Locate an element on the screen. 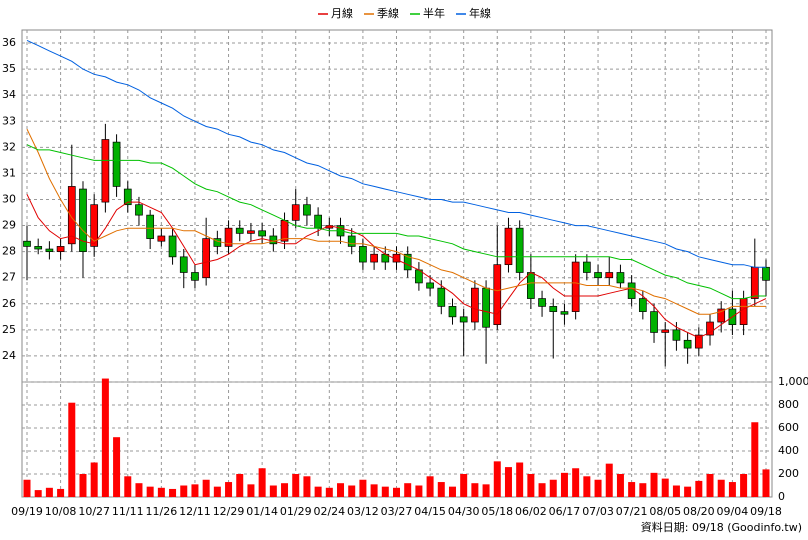 The width and height of the screenshot is (808, 540). y-tick-label: 26 is located at coordinates (9, 303).